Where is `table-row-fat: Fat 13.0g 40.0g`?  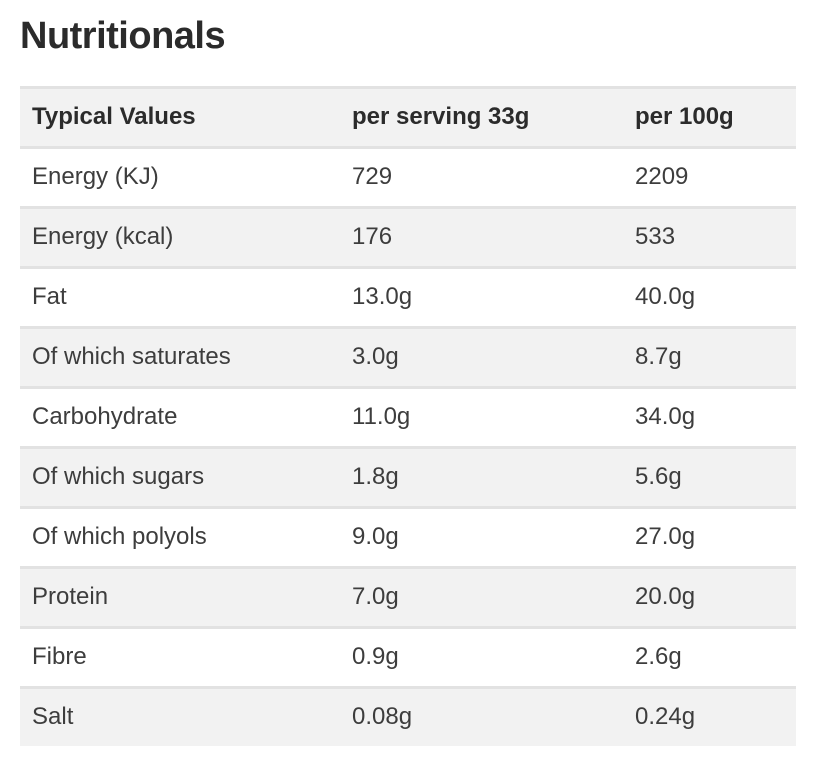 table-row-fat: Fat 13.0g 40.0g is located at coordinates (408, 297).